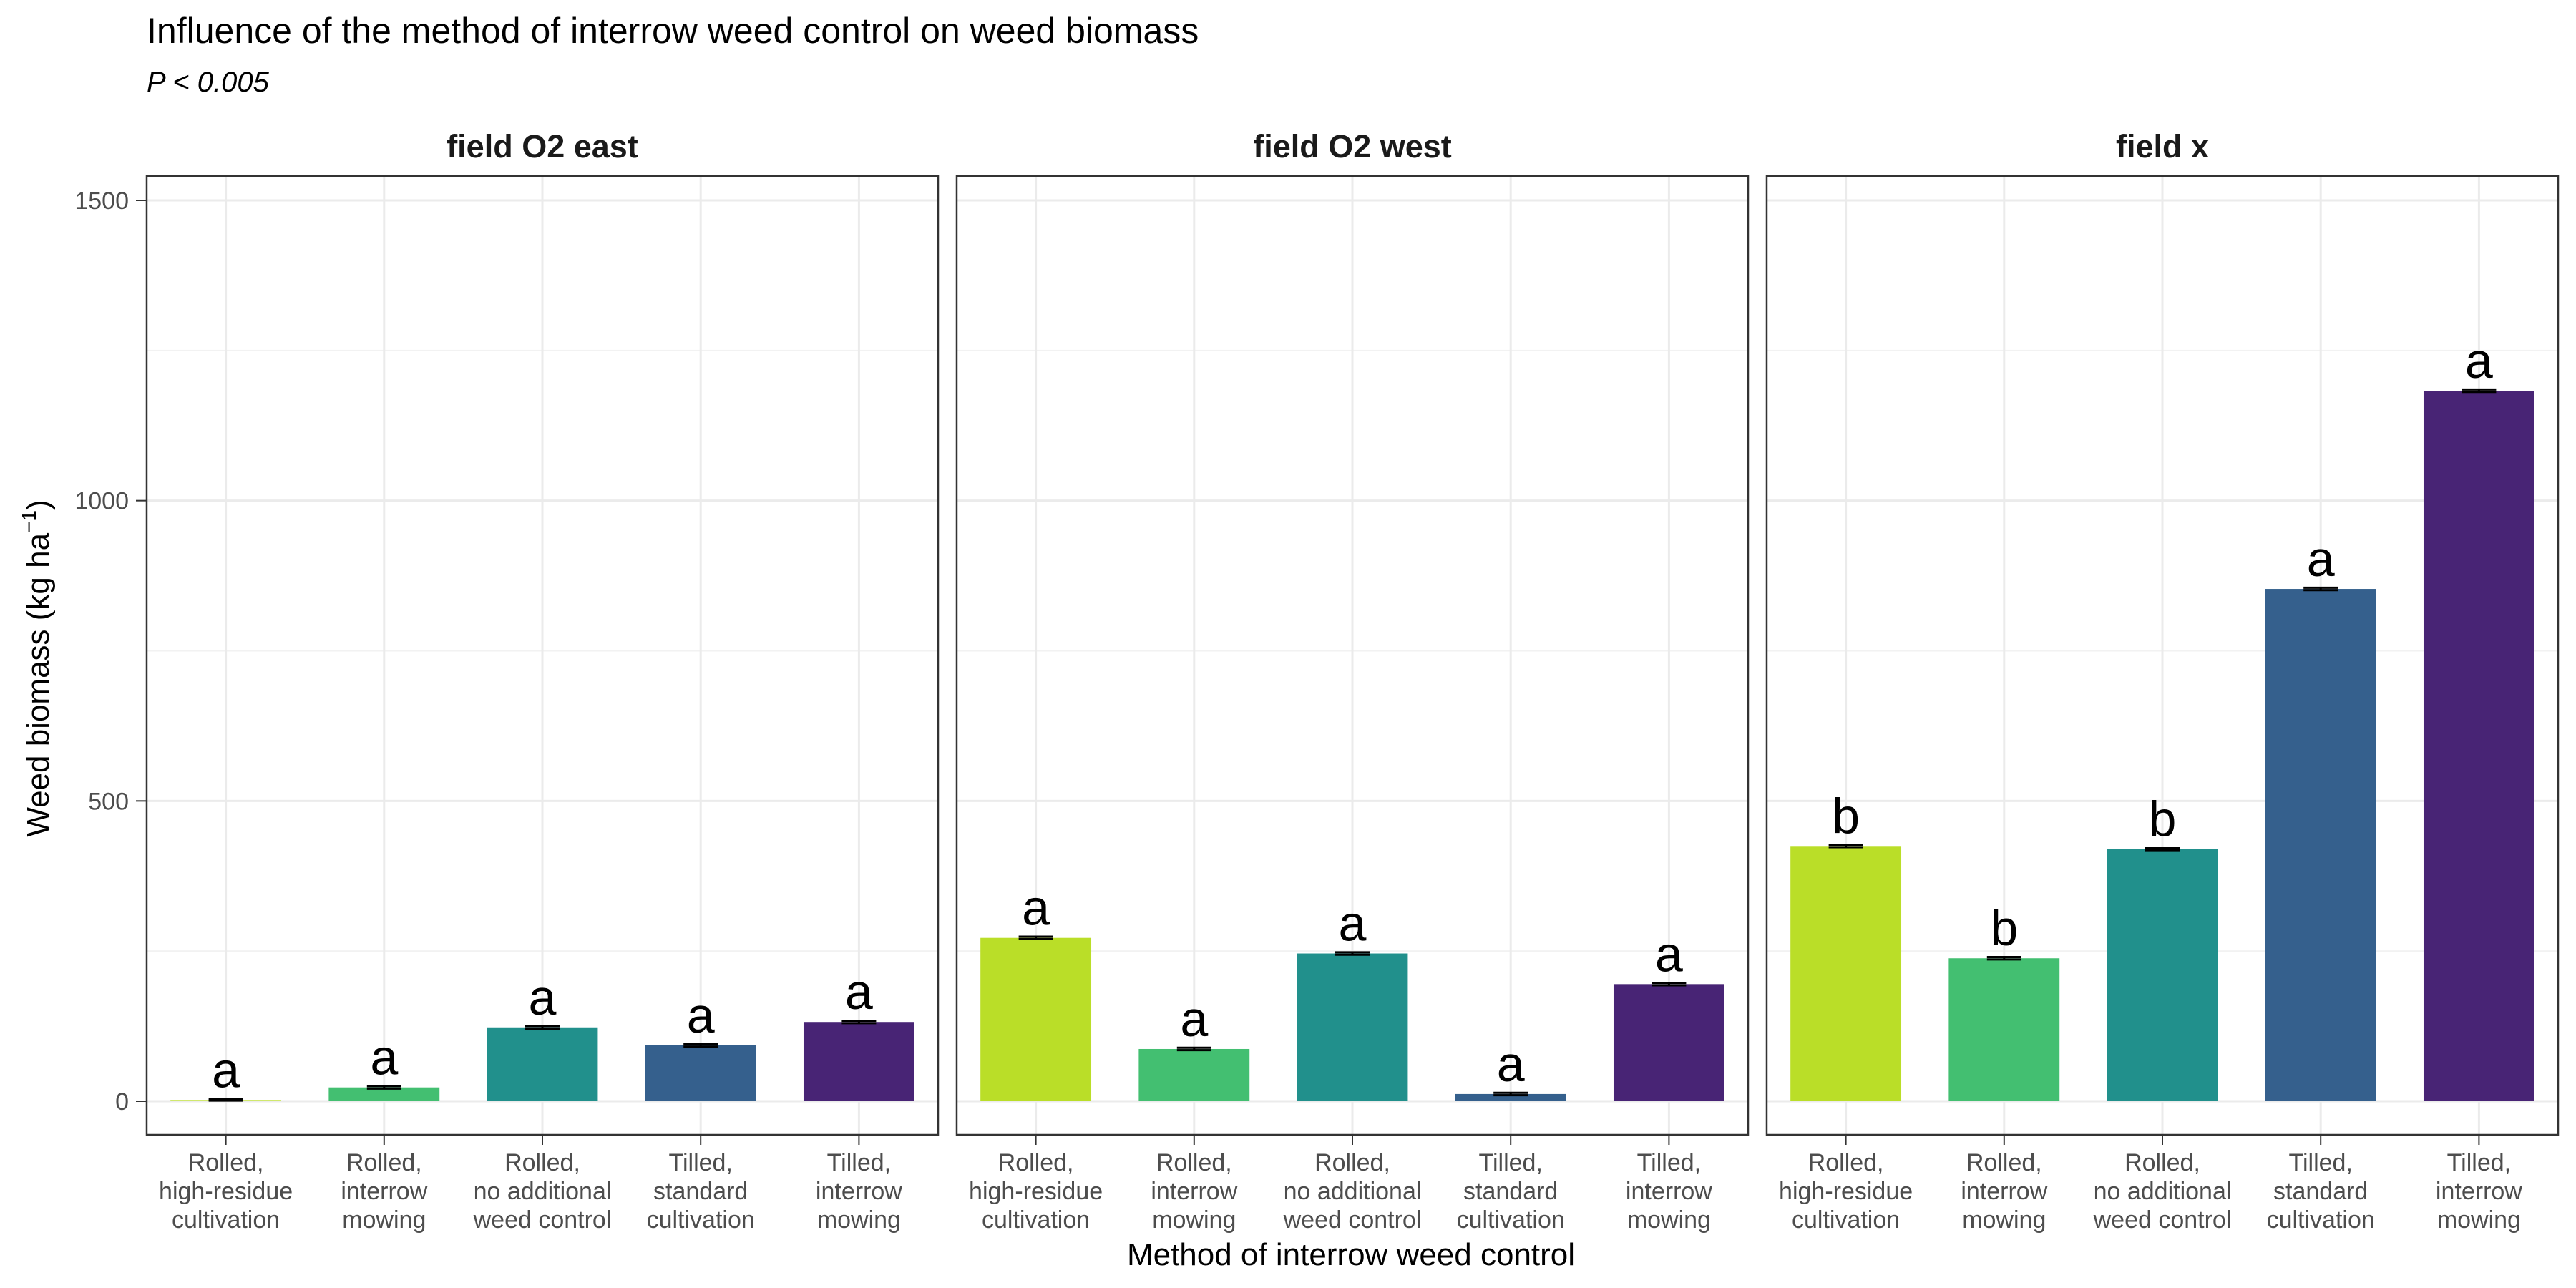  What do you see at coordinates (29, 521) in the screenshot?
I see `y-axis-title-superscript: −1` at bounding box center [29, 521].